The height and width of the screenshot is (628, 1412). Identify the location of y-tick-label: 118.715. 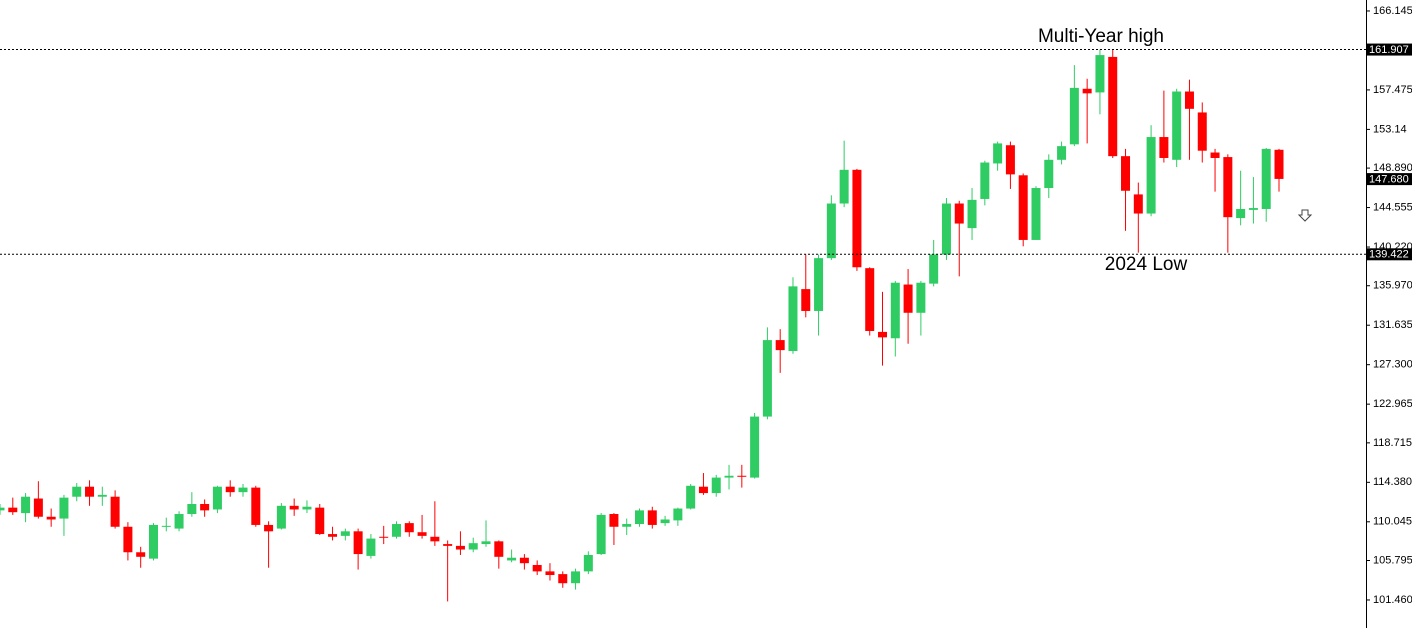
(1392, 443).